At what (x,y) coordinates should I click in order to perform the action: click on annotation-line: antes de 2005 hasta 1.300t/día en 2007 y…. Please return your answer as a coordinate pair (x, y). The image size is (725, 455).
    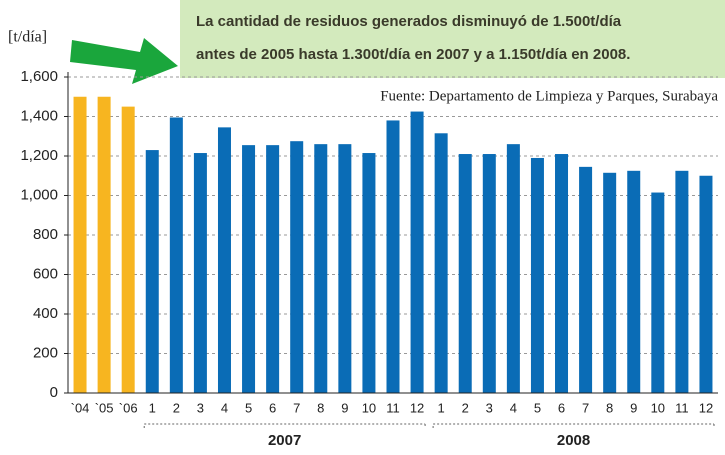
    Looking at the image, I should click on (413, 54).